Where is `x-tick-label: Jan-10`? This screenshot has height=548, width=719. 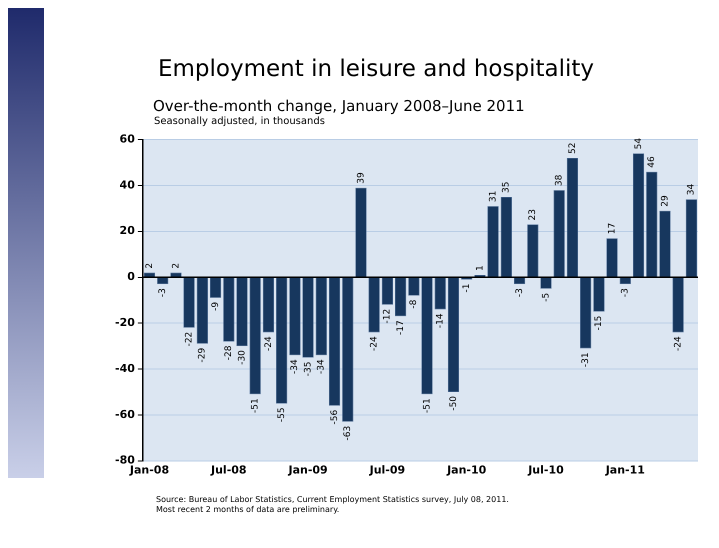 x-tick-label: Jan-10 is located at coordinates (466, 469).